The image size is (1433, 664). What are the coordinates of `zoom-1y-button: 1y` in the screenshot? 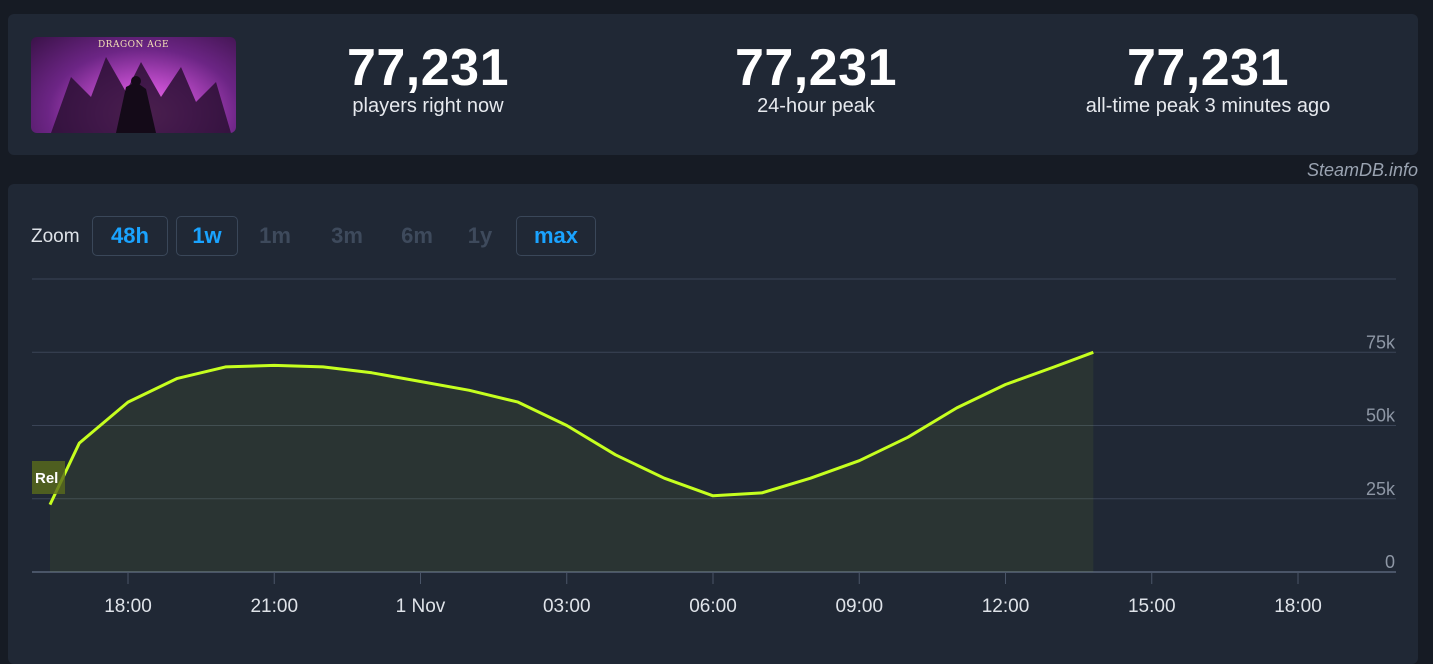 It's located at (480, 235).